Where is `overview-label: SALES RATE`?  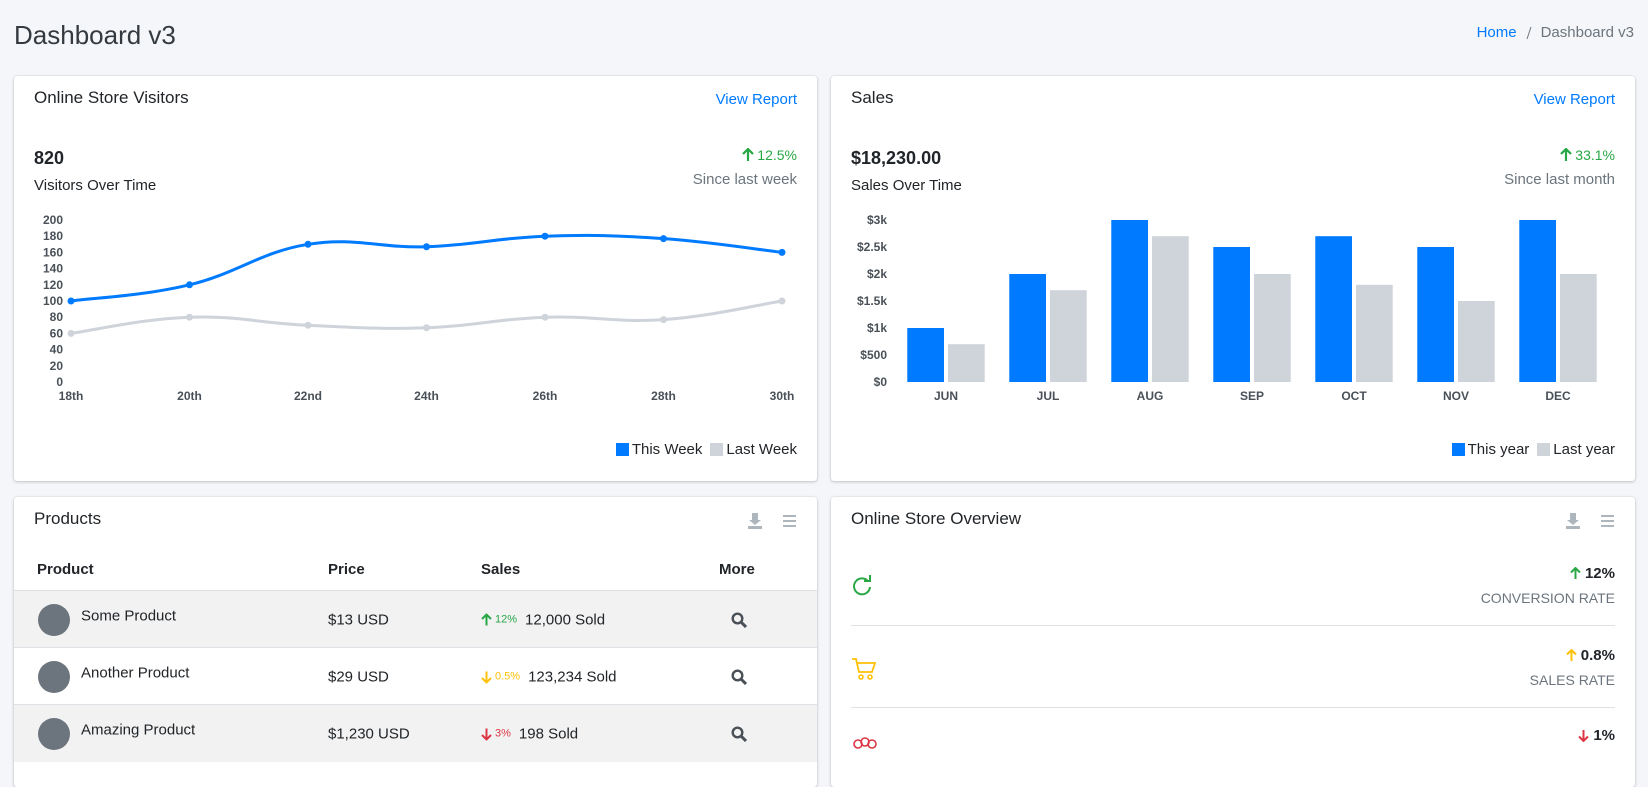 overview-label: SALES RATE is located at coordinates (1572, 680).